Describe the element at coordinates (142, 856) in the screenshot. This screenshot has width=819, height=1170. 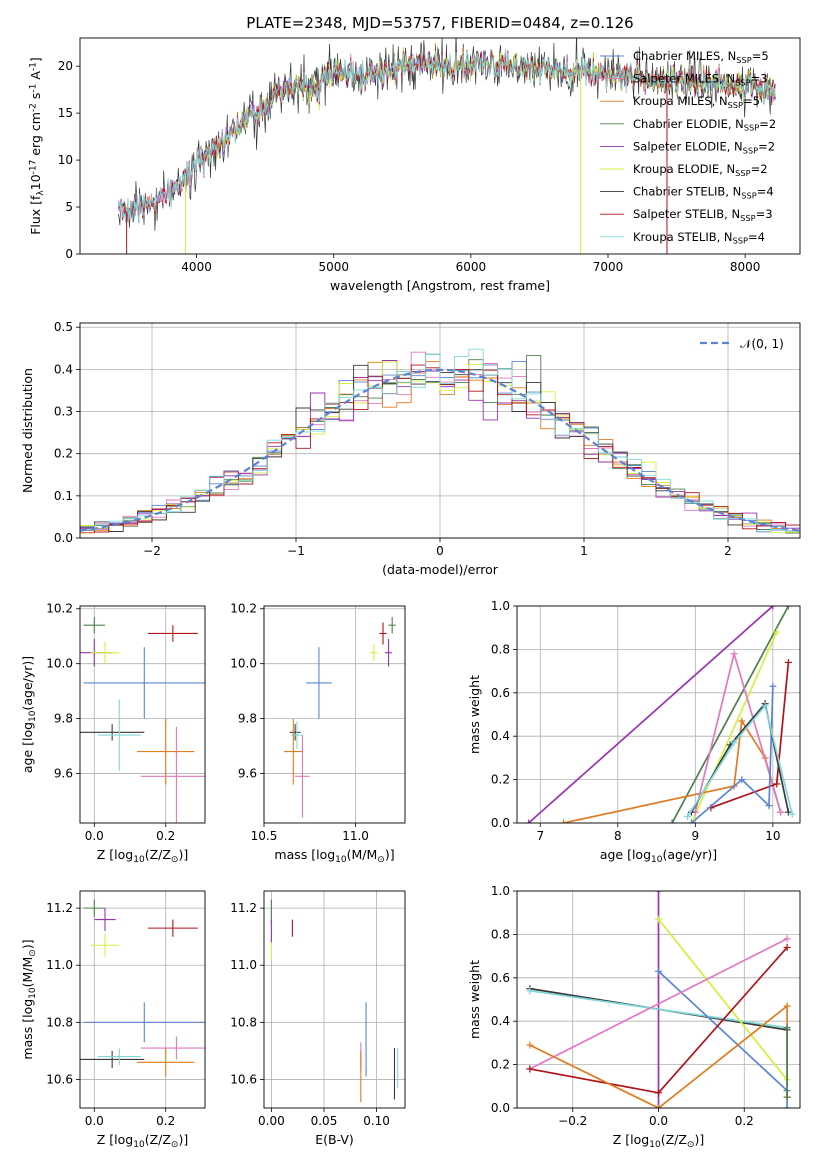
I see `age_vs_Z-xlabel: Z [log10(Z/Z⊙)]` at that location.